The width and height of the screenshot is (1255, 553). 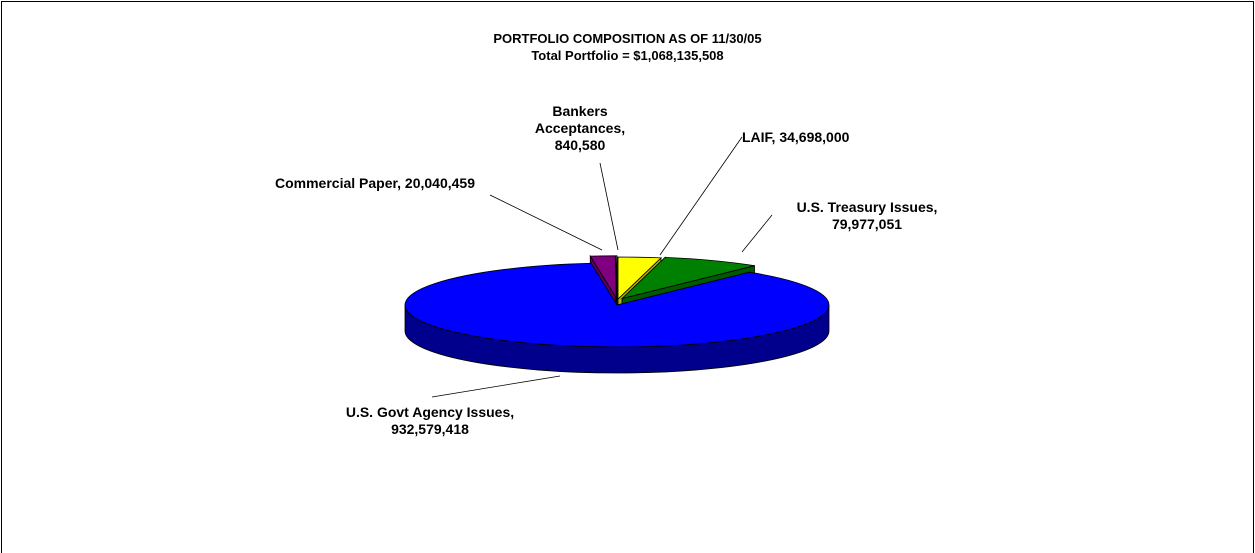 What do you see at coordinates (796, 137) in the screenshot?
I see `data-label: LAIF, 34,698,000` at bounding box center [796, 137].